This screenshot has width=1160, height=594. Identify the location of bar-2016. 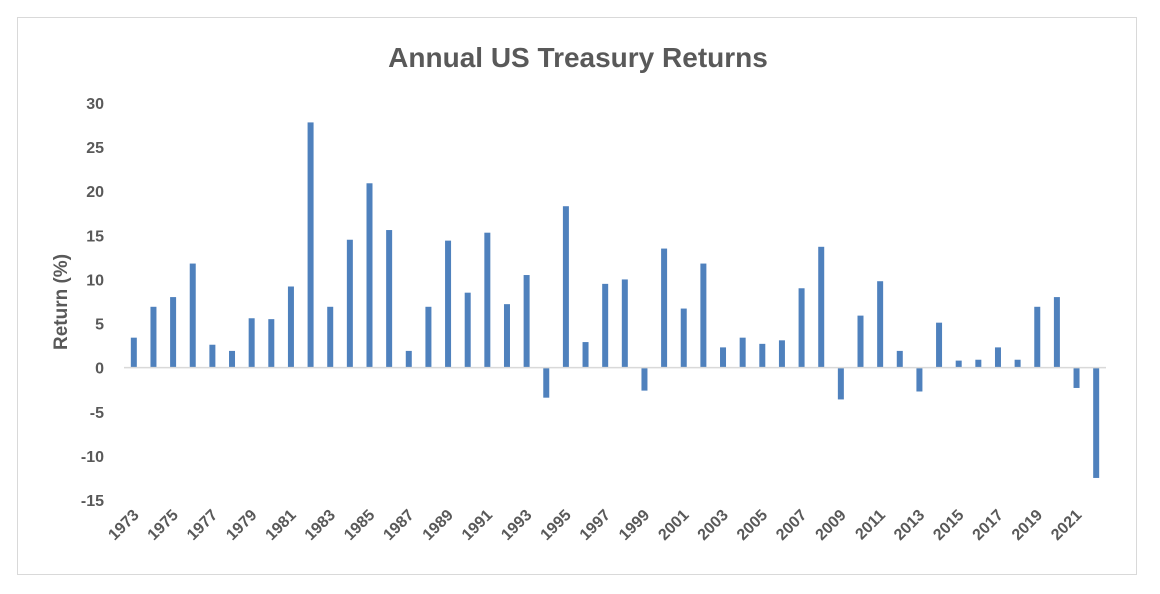
(978, 363).